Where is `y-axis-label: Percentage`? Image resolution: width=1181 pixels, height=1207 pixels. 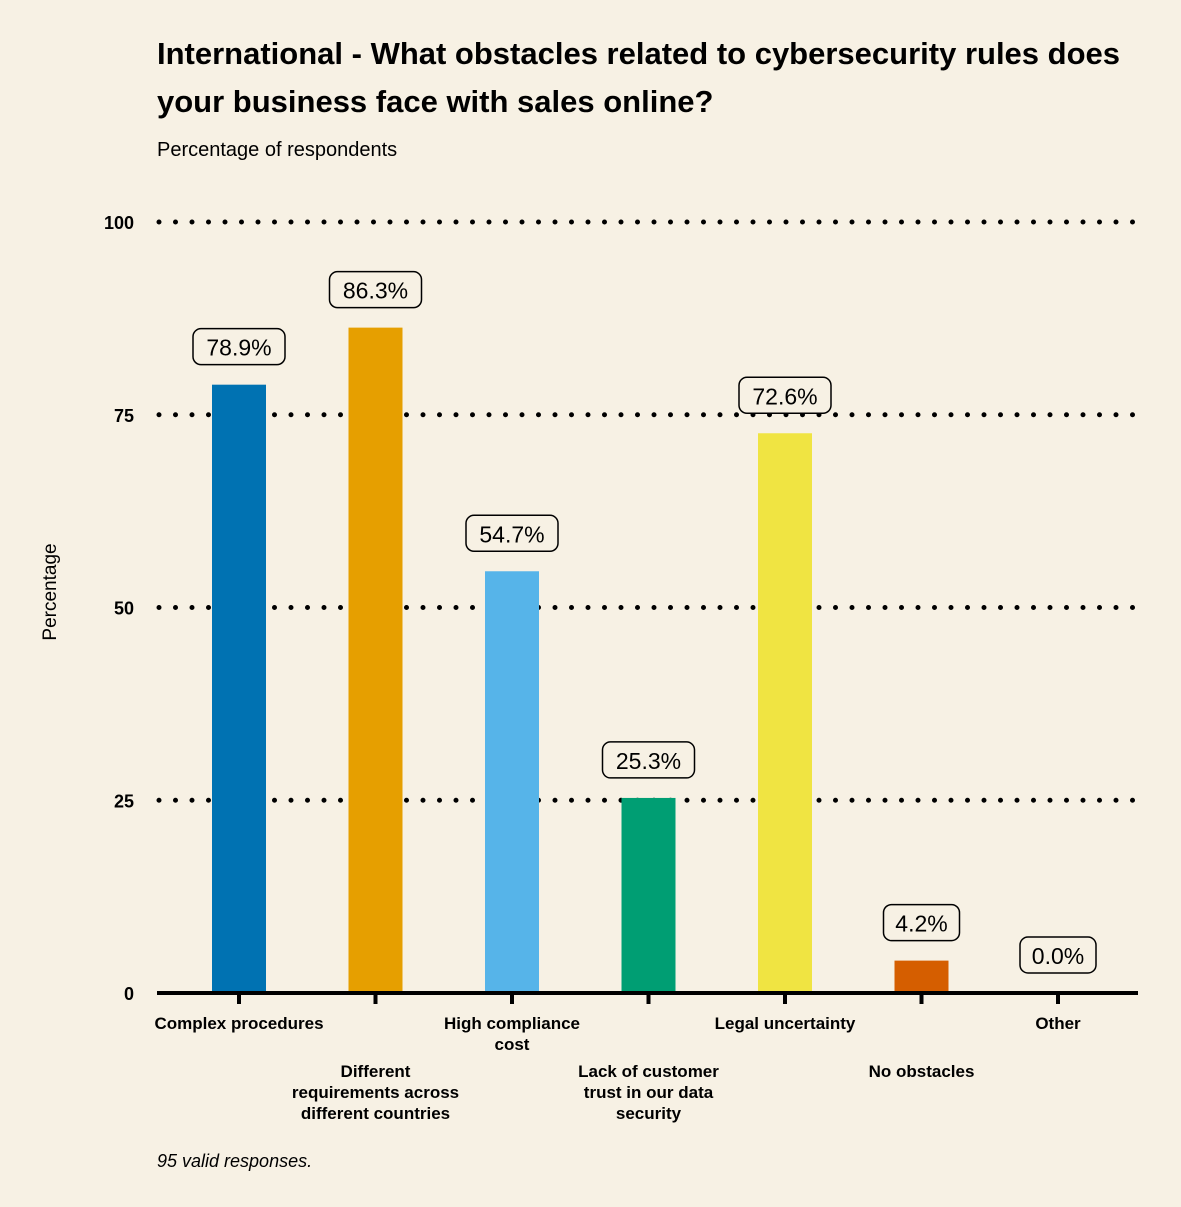
y-axis-label: Percentage is located at coordinates (50, 591).